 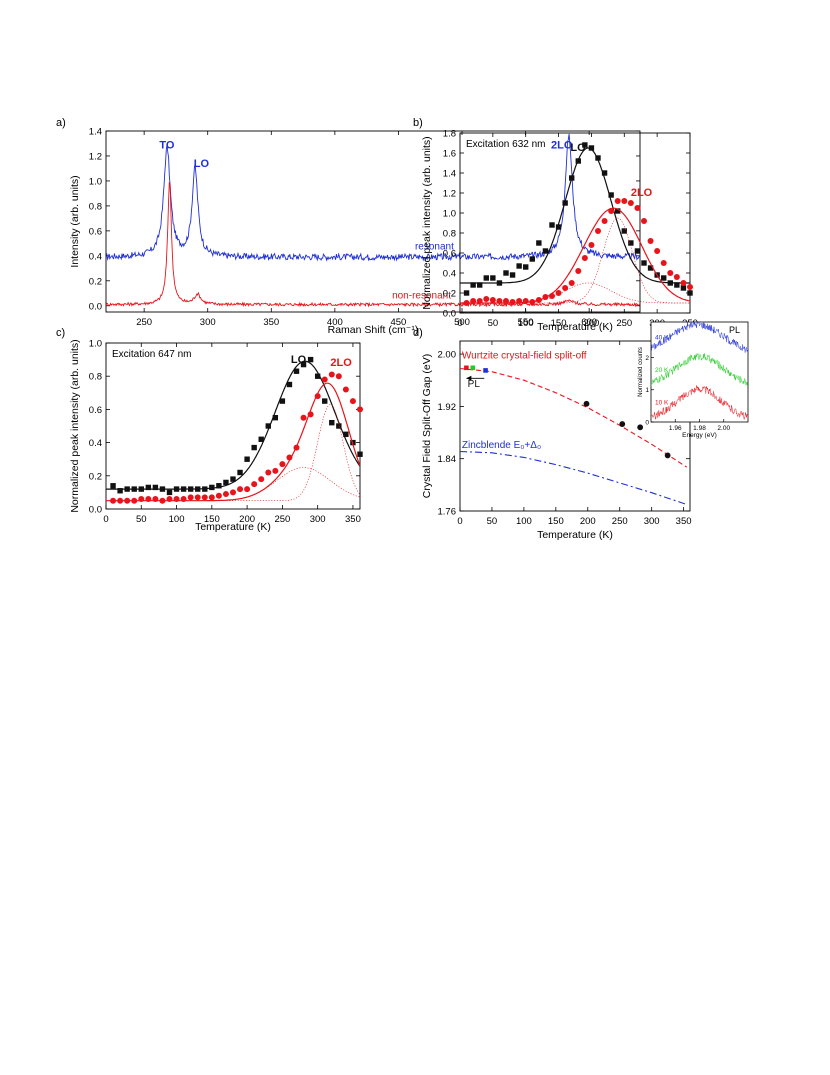 I want to click on panel-label: a), so click(x=61, y=123).